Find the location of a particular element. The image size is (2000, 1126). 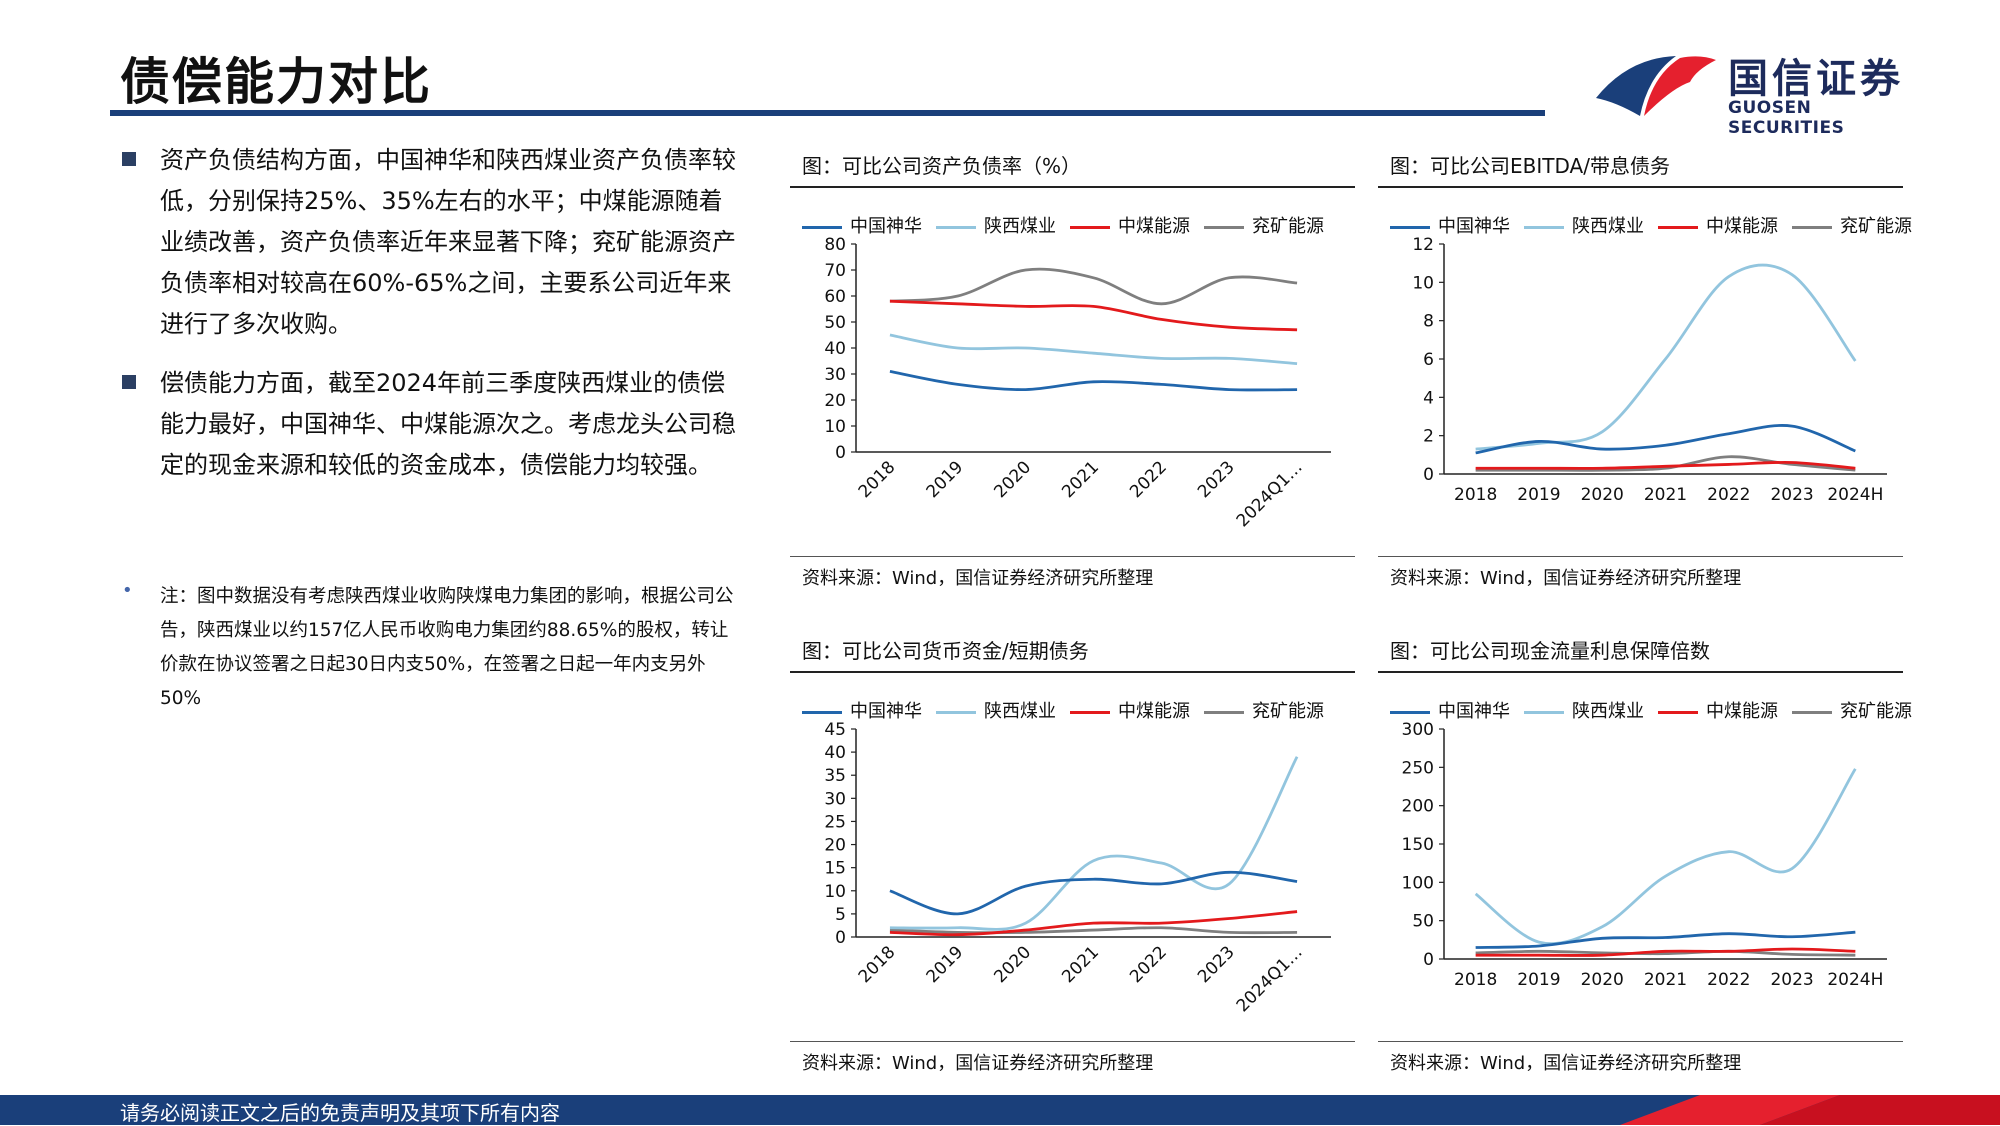

y-tick-label: 150 is located at coordinates (1418, 845).